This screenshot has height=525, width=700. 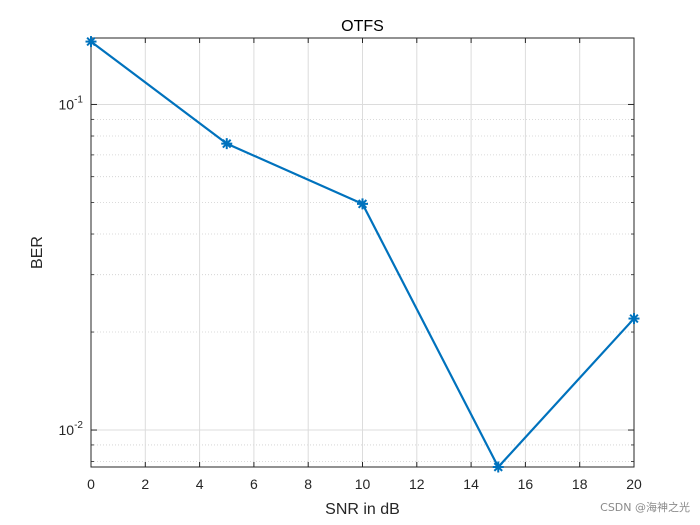 What do you see at coordinates (71, 429) in the screenshot?
I see `y-tick-label: 10⁻²` at bounding box center [71, 429].